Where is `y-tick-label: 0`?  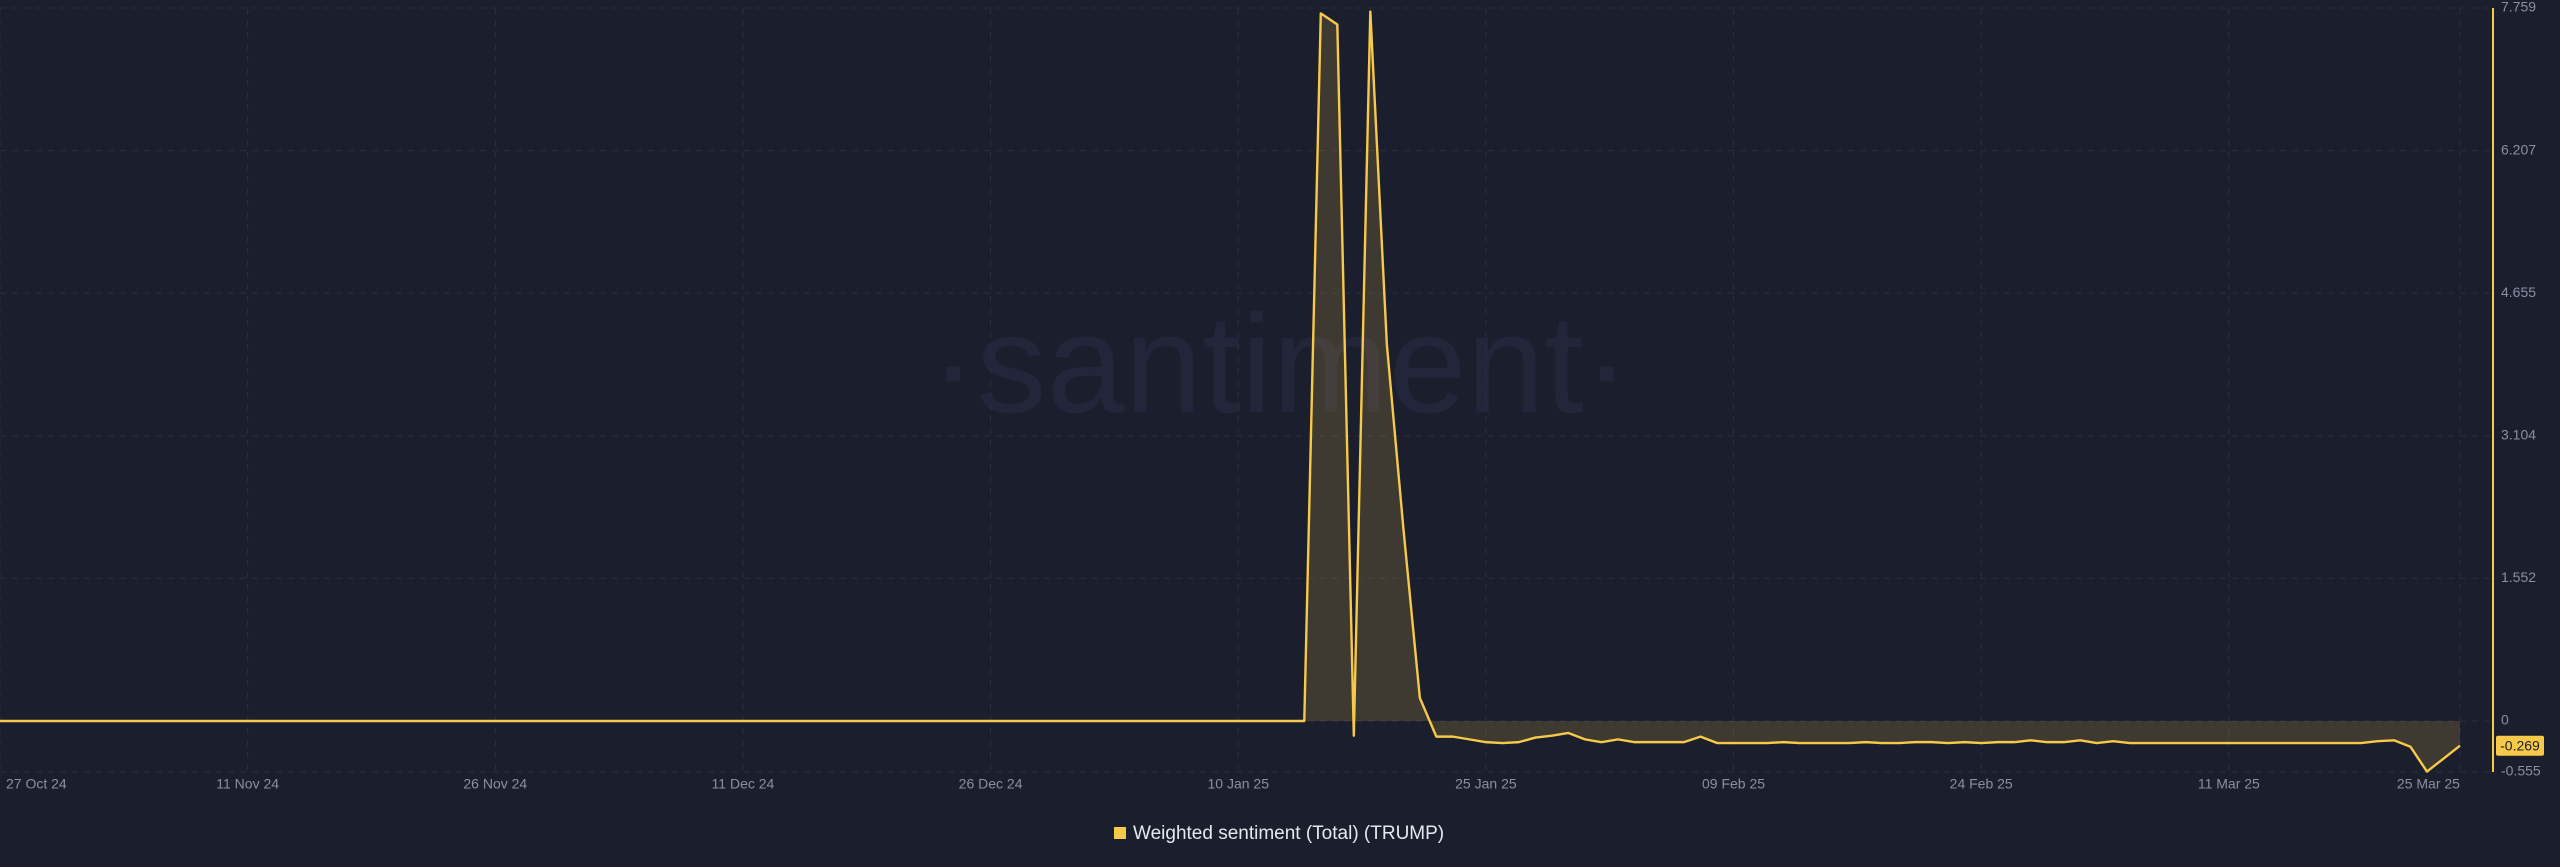
y-tick-label: 0 is located at coordinates (2505, 720).